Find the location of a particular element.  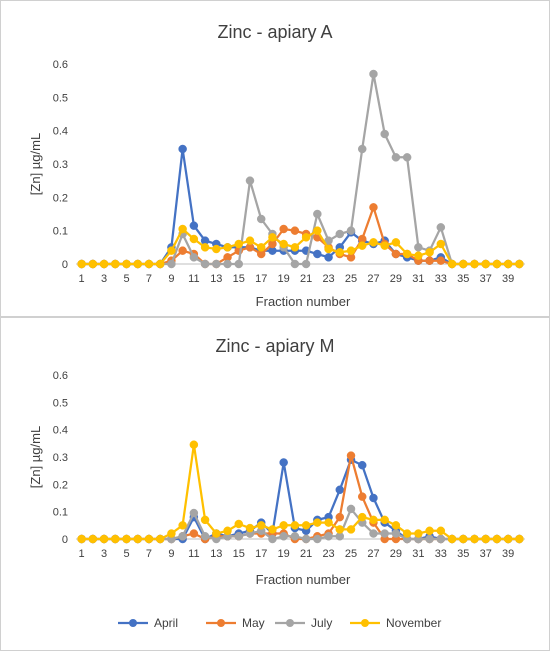

series-line-july is located at coordinates (300, 524).